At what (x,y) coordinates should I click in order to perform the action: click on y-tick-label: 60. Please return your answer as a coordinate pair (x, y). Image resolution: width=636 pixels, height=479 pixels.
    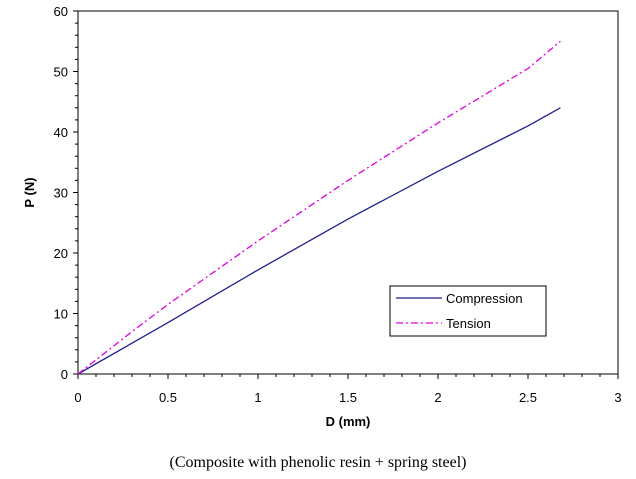
    Looking at the image, I should click on (61, 11).